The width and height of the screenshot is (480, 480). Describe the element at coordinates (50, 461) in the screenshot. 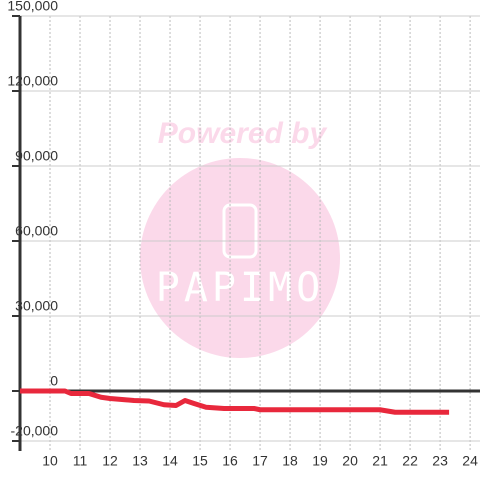

I see `x-tick-label: 10` at that location.